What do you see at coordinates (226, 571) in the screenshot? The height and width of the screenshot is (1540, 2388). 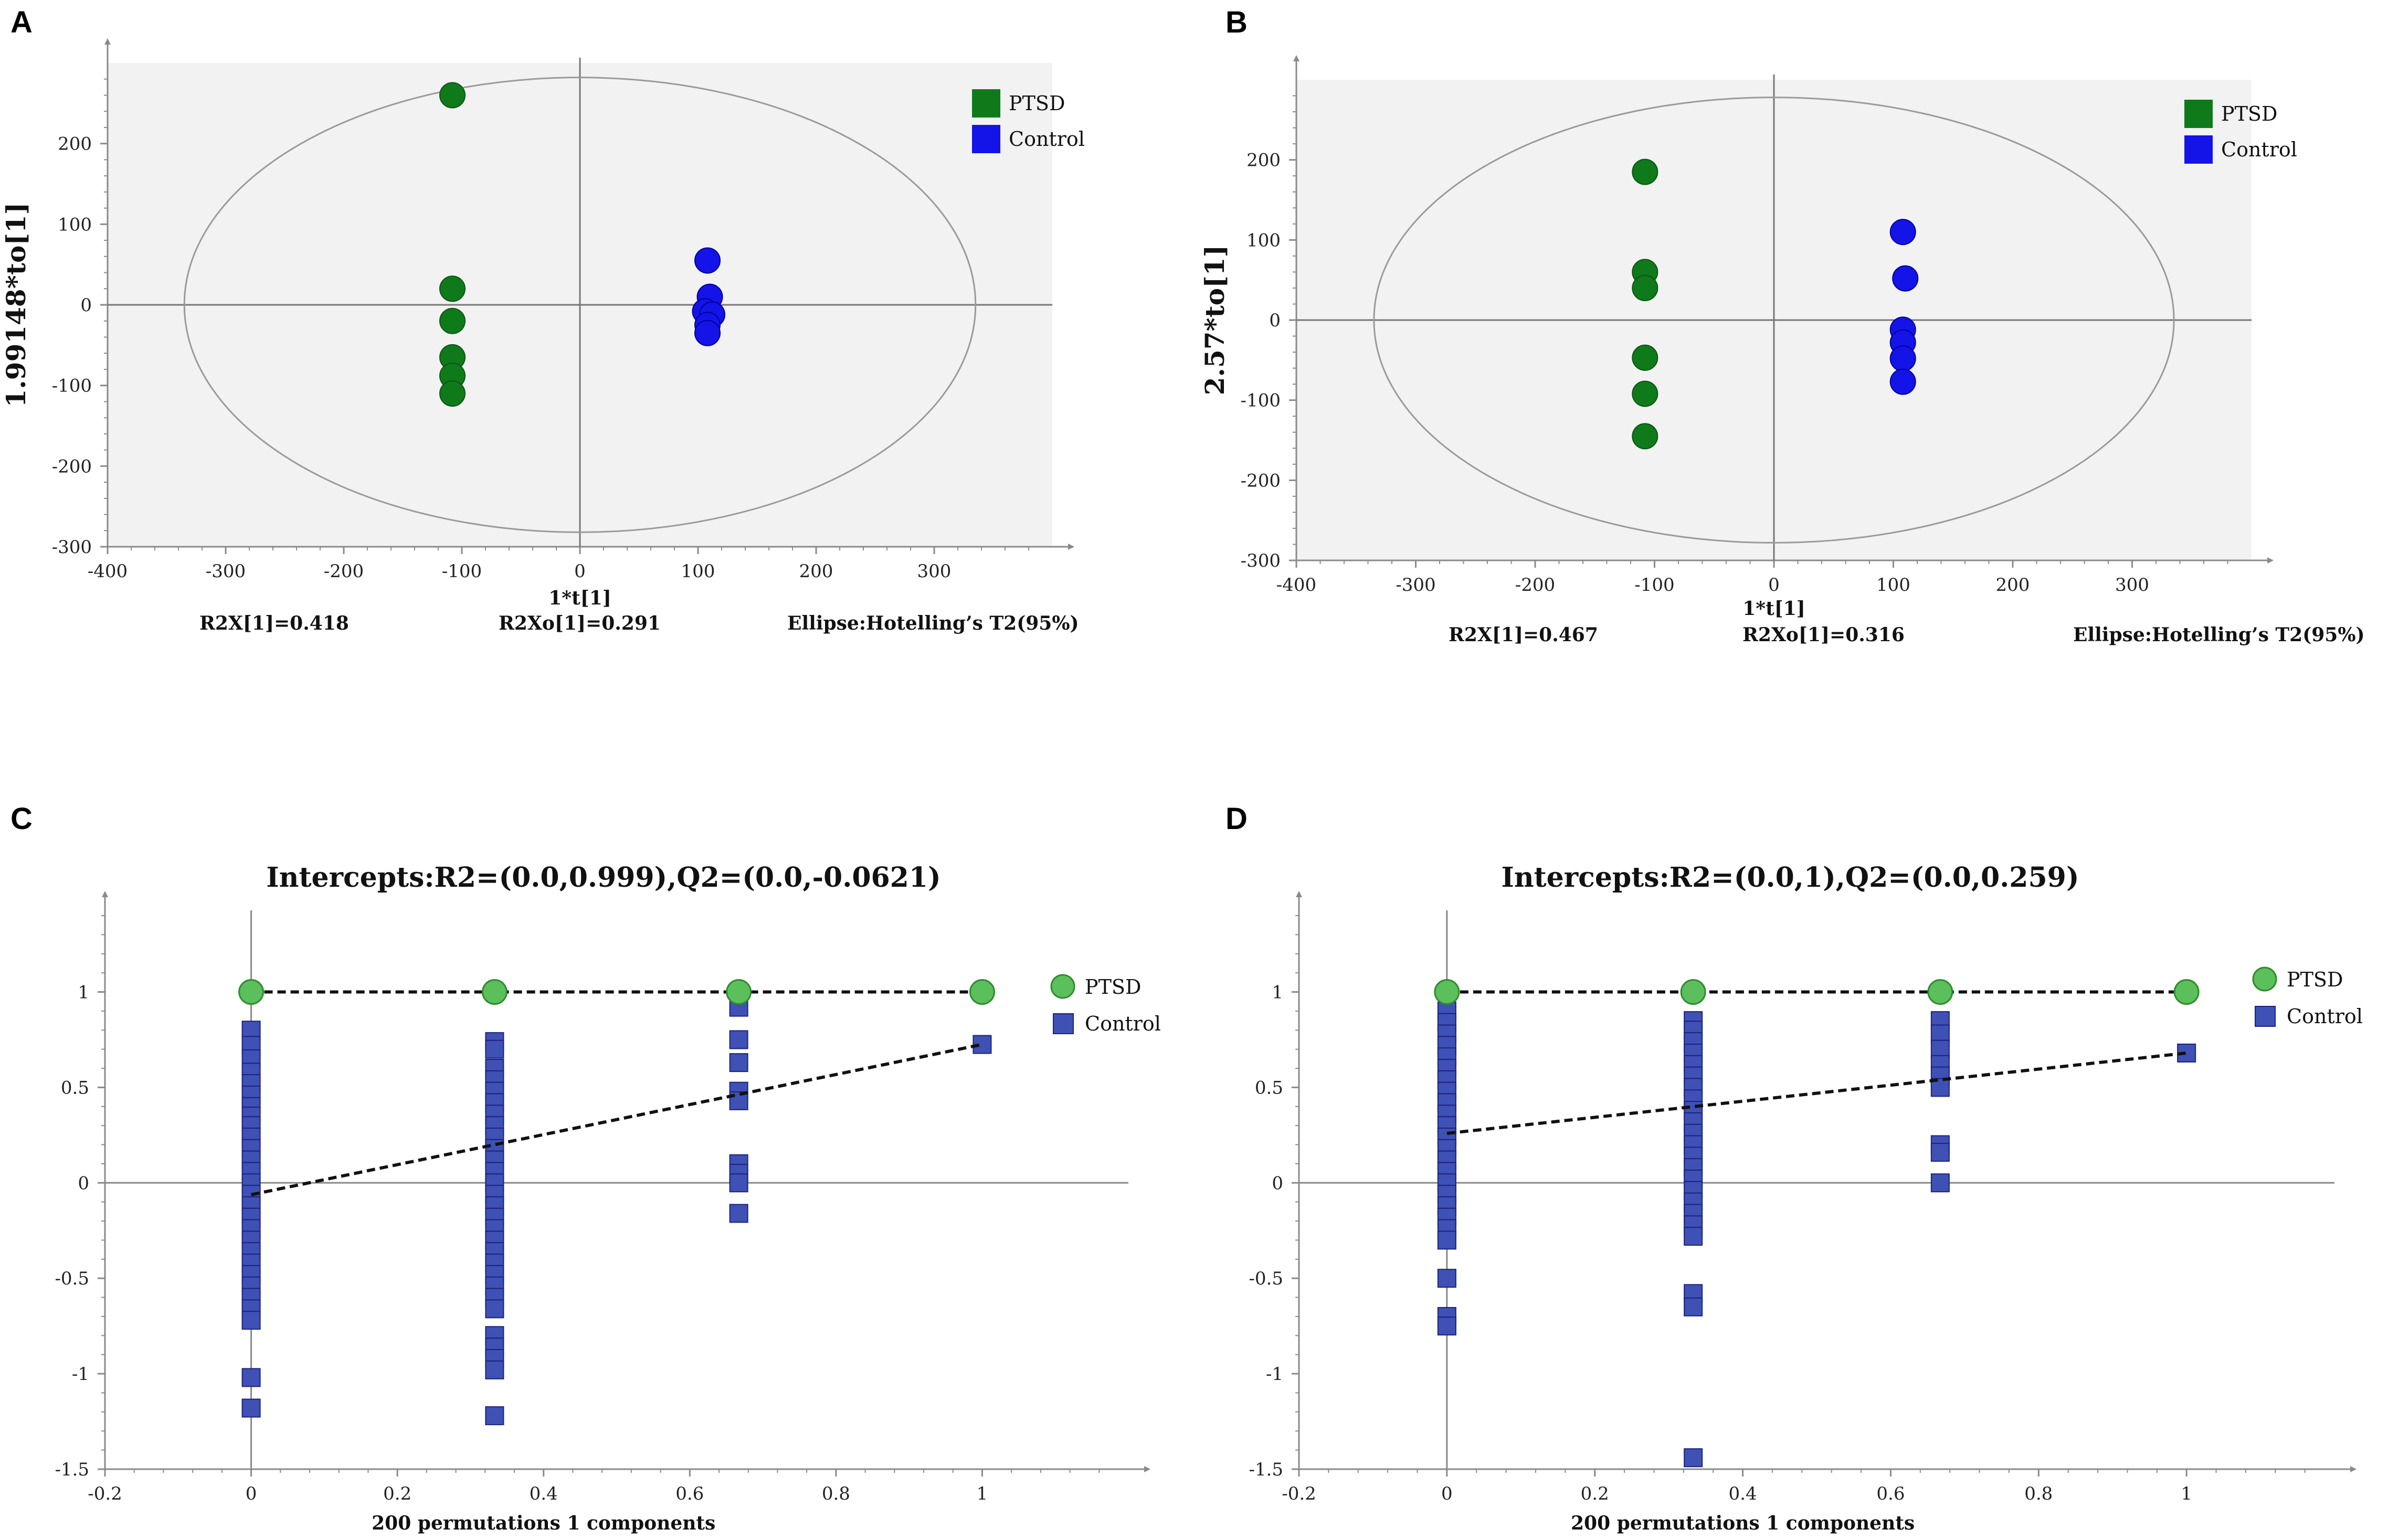 I see `x-tick-label: -300` at bounding box center [226, 571].